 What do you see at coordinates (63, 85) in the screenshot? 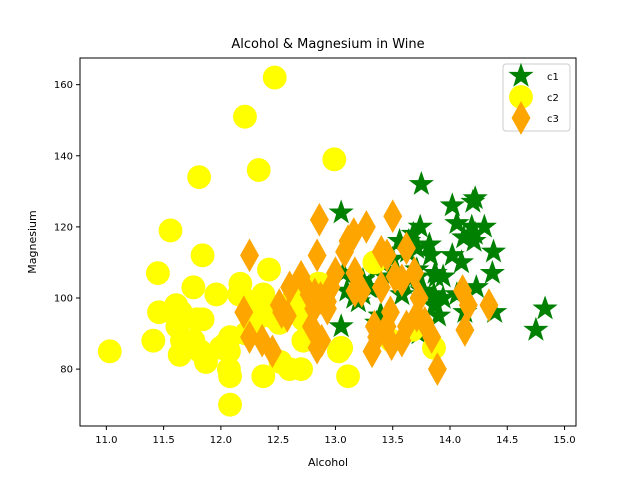
I see `y-tick-label: 160` at bounding box center [63, 85].